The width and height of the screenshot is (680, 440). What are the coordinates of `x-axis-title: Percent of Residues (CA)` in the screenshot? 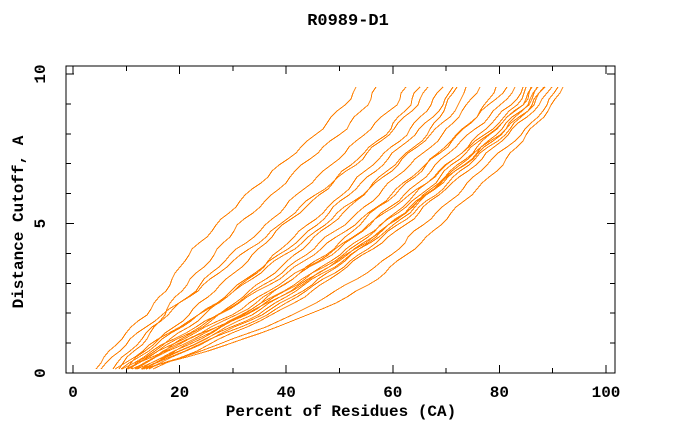 It's located at (341, 412).